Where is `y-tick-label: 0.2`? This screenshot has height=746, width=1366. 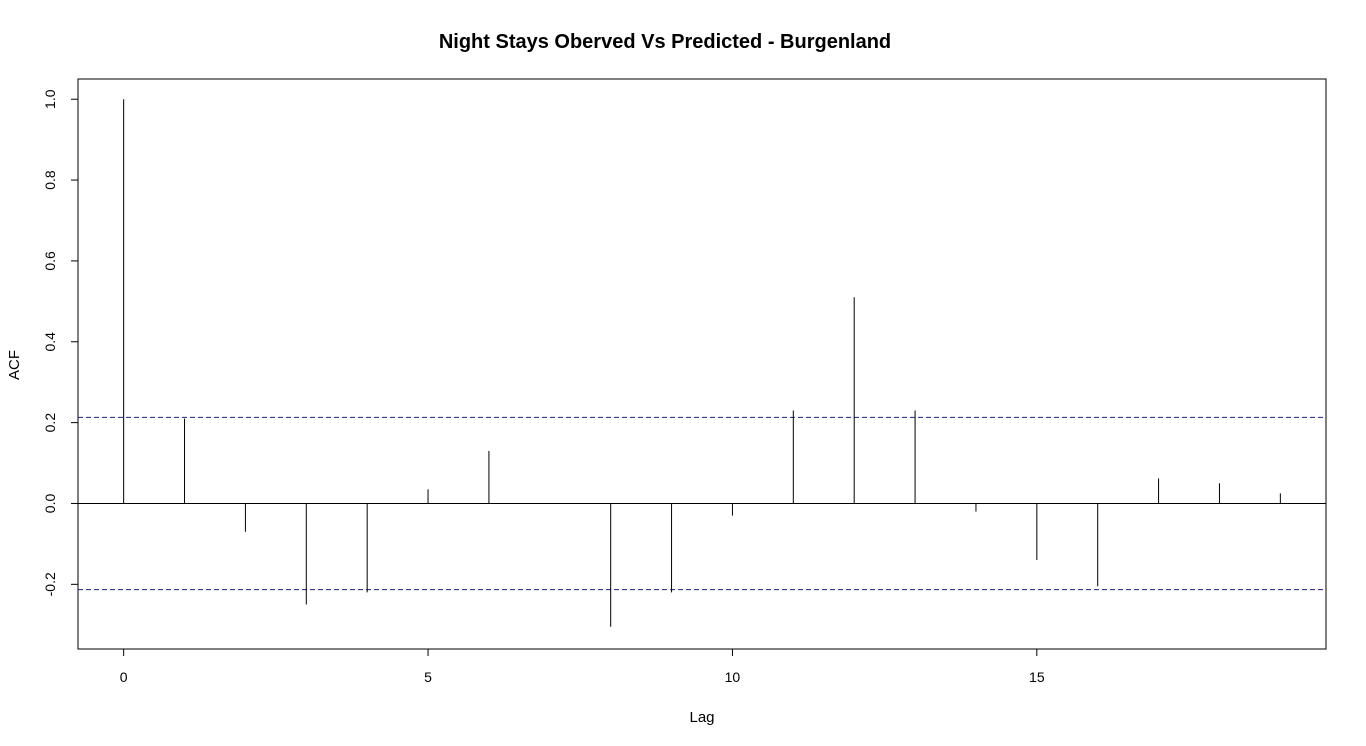 y-tick-label: 0.2 is located at coordinates (50, 423).